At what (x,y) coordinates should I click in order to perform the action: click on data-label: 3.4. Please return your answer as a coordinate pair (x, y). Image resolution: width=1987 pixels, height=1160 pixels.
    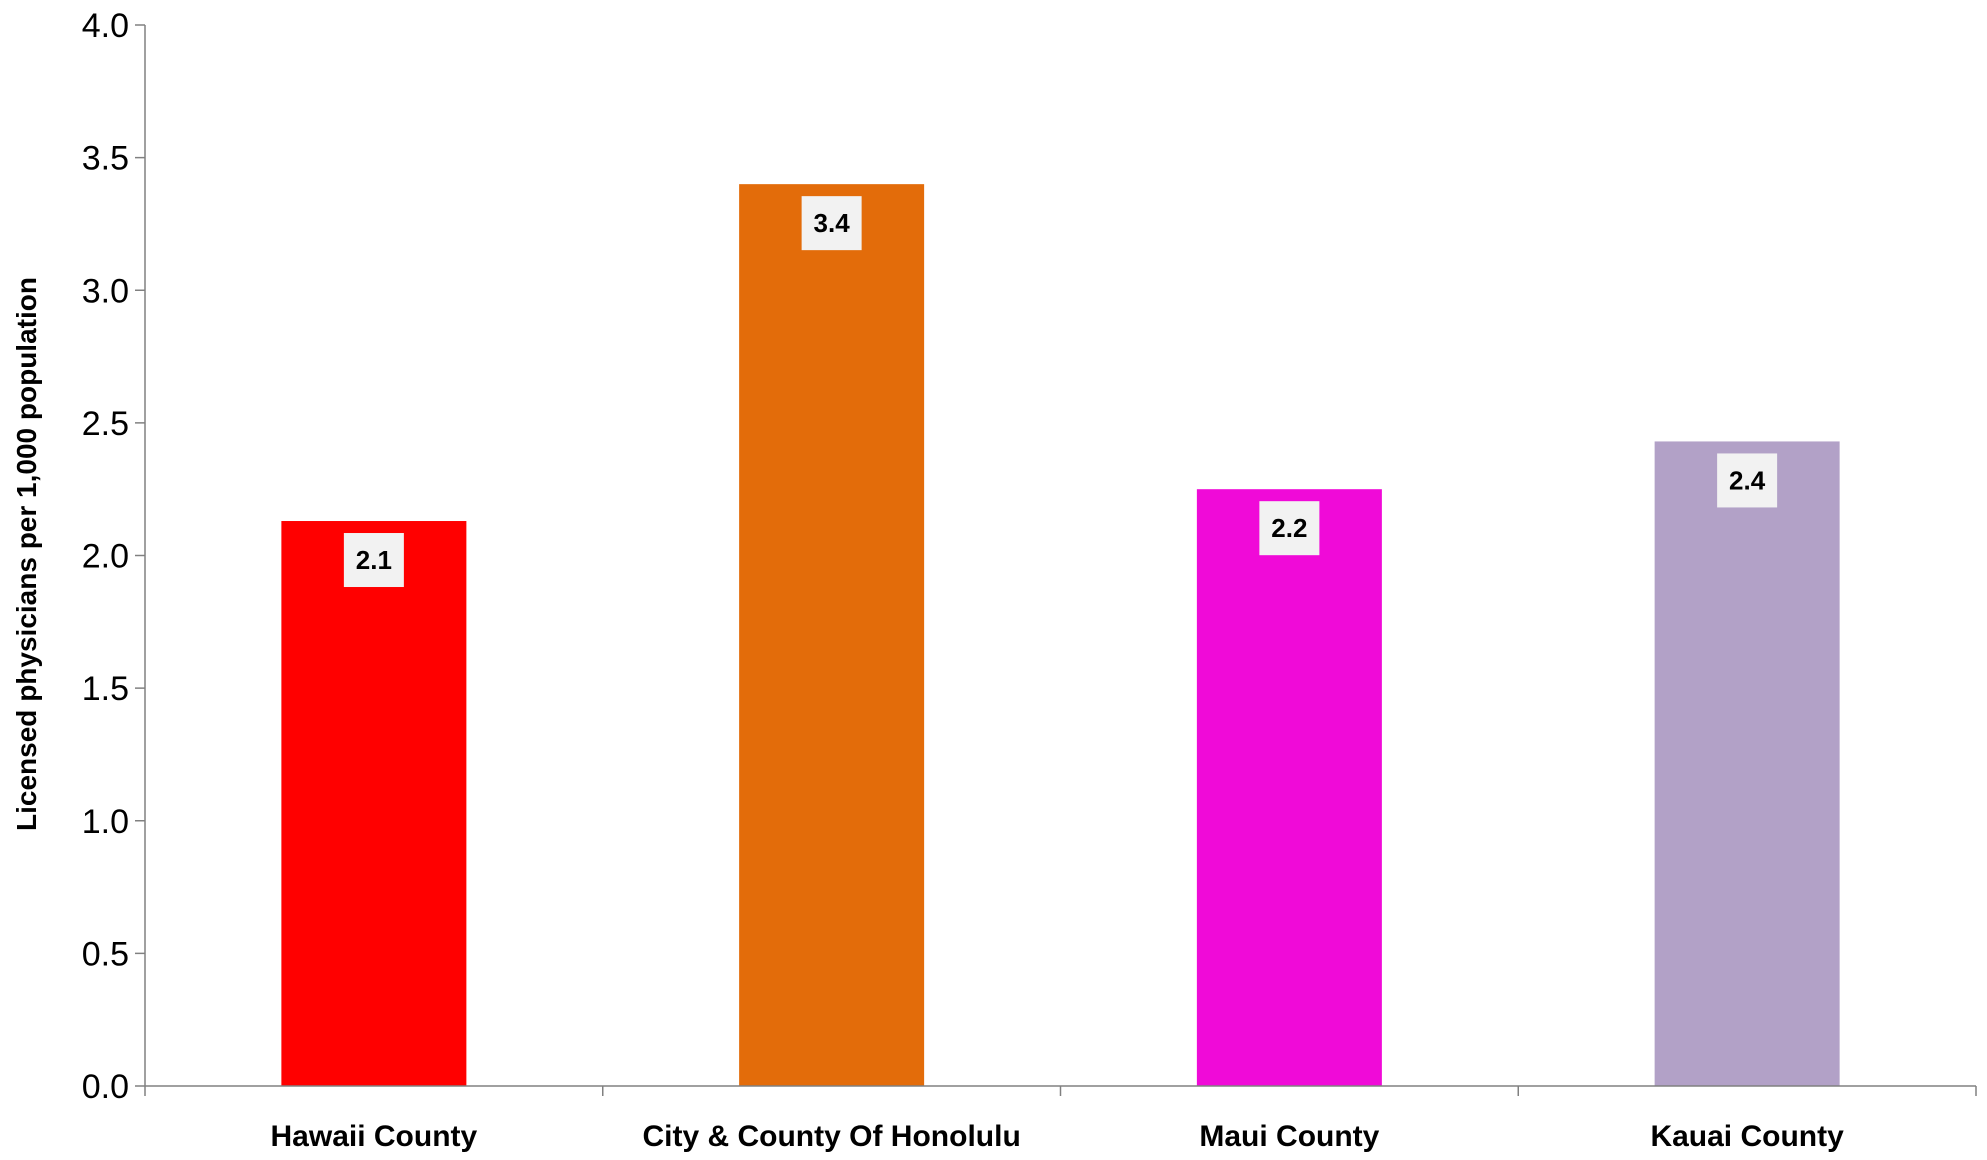
    Looking at the image, I should click on (832, 223).